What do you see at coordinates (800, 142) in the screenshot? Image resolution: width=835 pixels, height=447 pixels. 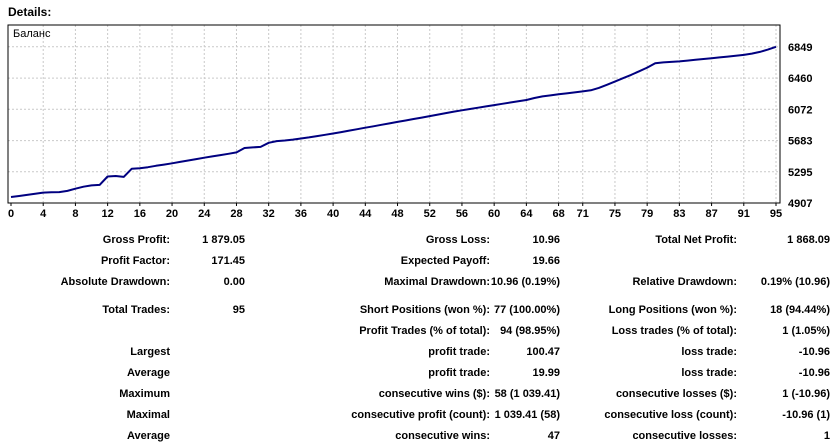 I see `y-axis-label: 5683` at bounding box center [800, 142].